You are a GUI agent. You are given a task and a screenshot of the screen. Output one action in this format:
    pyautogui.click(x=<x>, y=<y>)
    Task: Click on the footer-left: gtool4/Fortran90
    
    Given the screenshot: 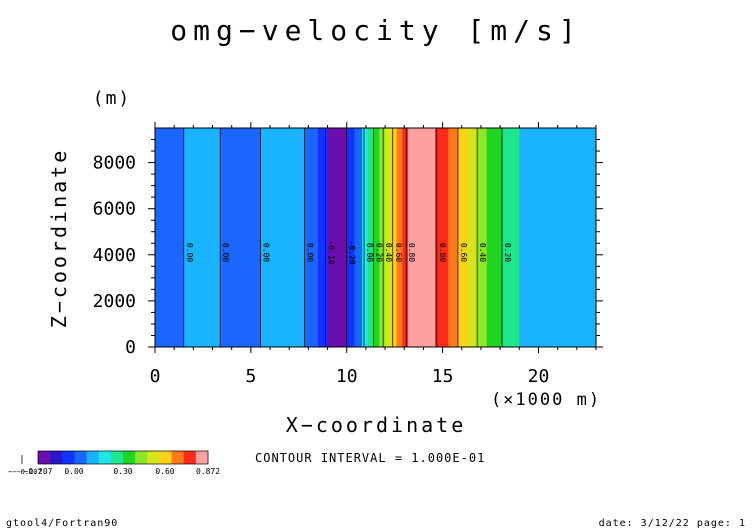 What is the action you would take?
    pyautogui.click(x=62, y=523)
    